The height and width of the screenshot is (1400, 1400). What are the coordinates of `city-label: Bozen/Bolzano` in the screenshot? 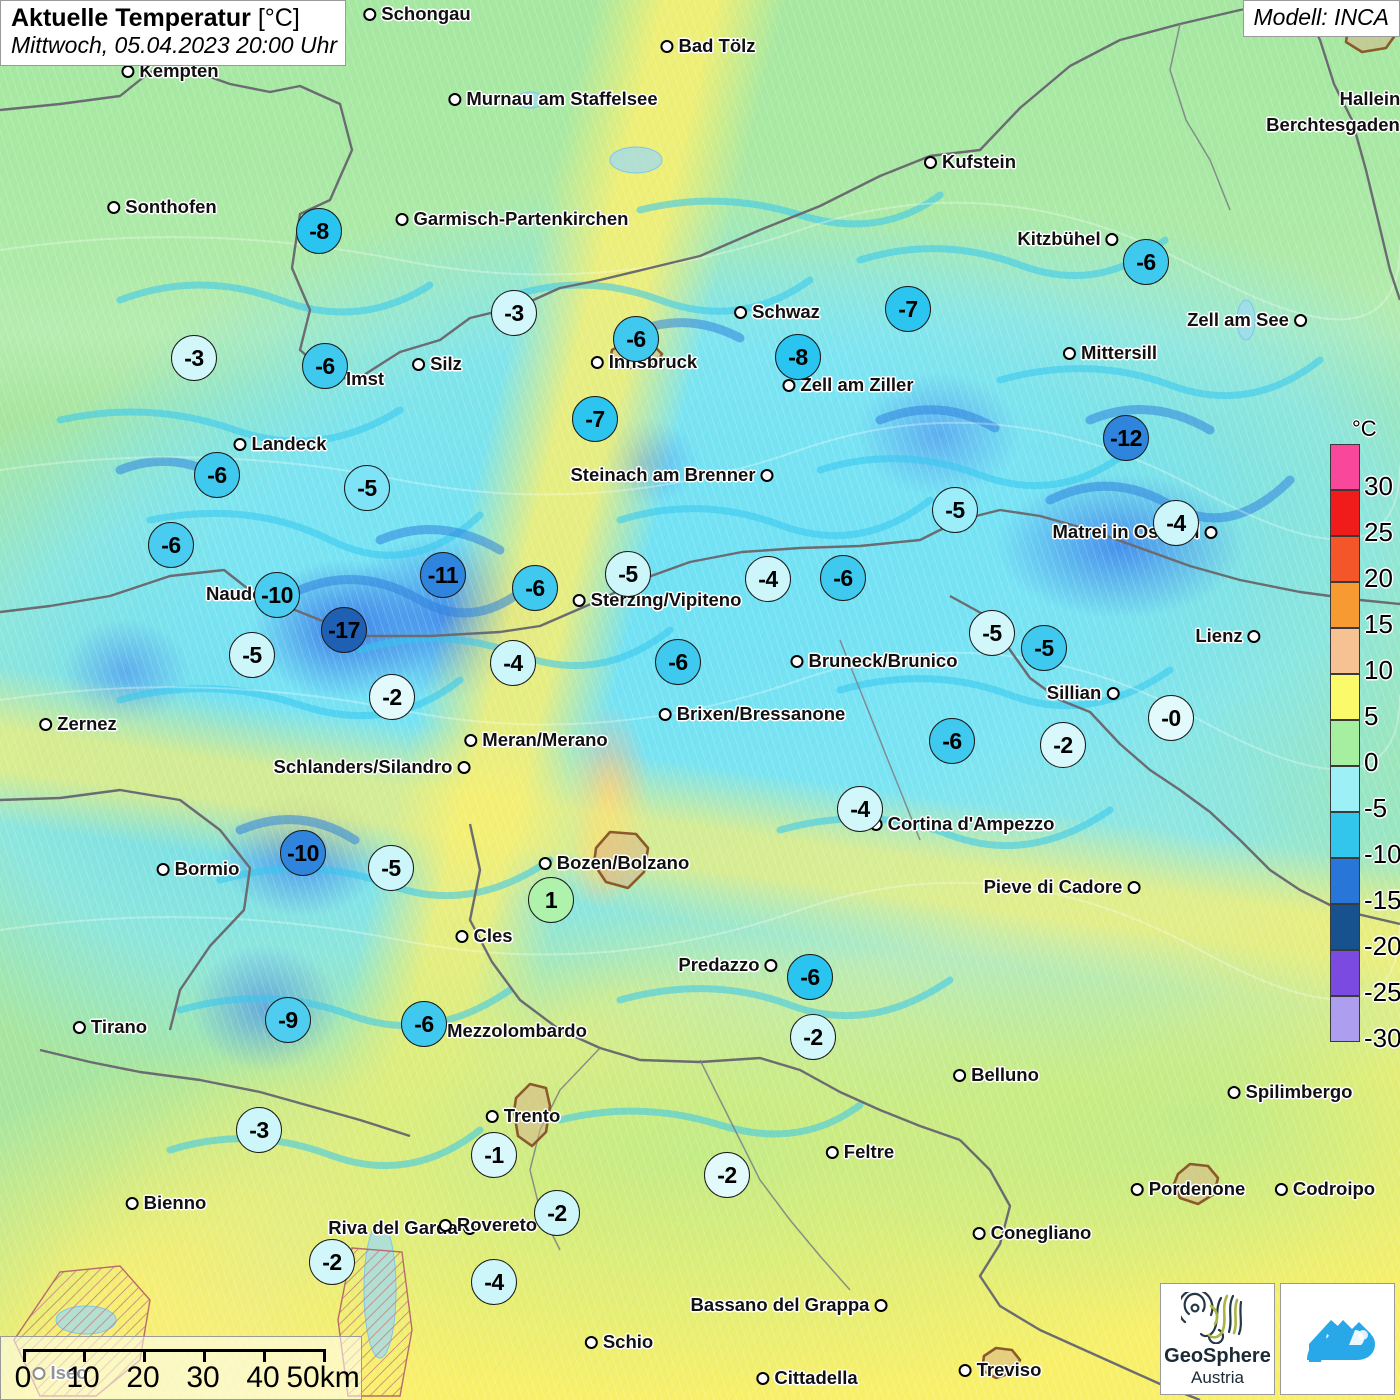 It's located at (614, 863).